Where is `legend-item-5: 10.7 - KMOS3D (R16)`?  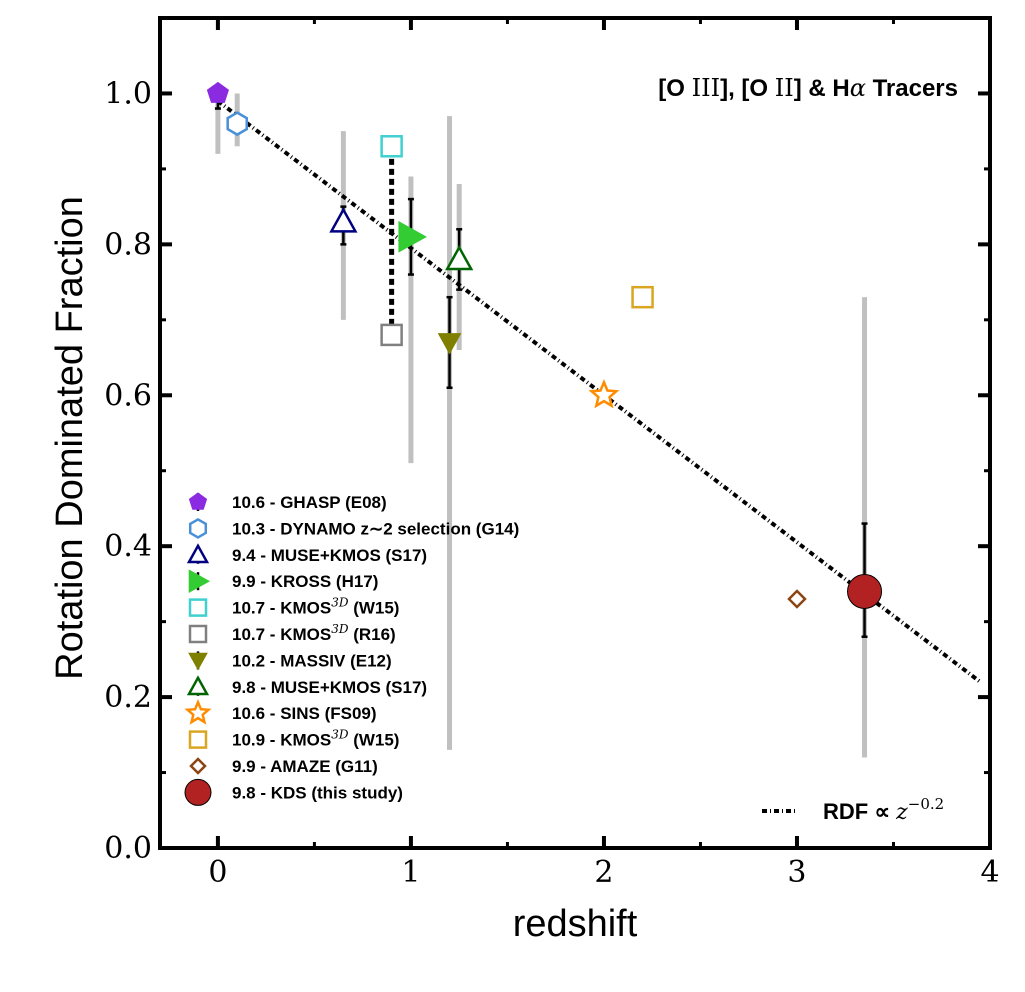 legend-item-5: 10.7 - KMOS3D (R16) is located at coordinates (292, 633).